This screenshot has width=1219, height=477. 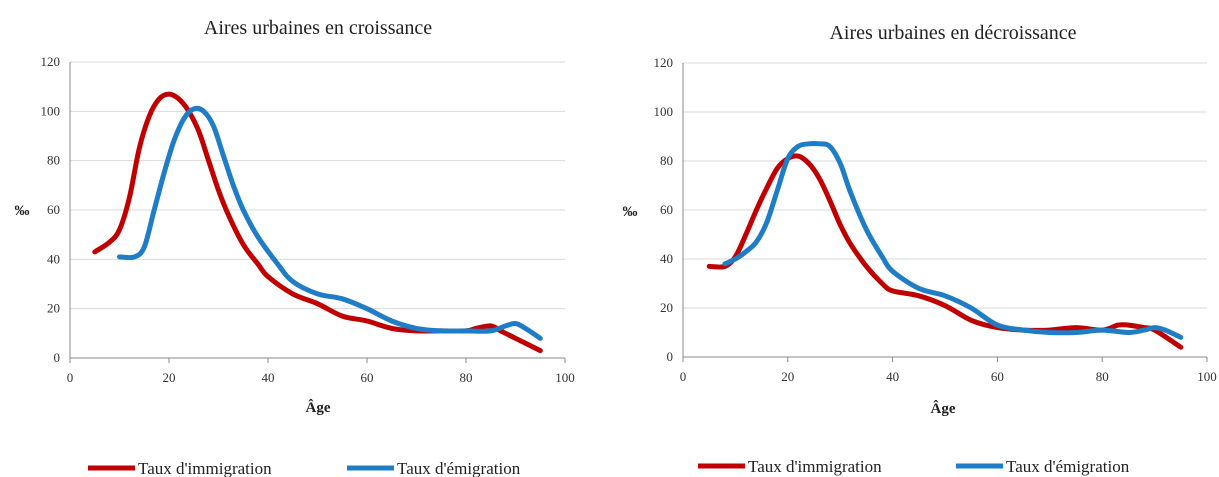 I want to click on chart-title: Aires urbaines en décroissance, so click(x=952, y=33).